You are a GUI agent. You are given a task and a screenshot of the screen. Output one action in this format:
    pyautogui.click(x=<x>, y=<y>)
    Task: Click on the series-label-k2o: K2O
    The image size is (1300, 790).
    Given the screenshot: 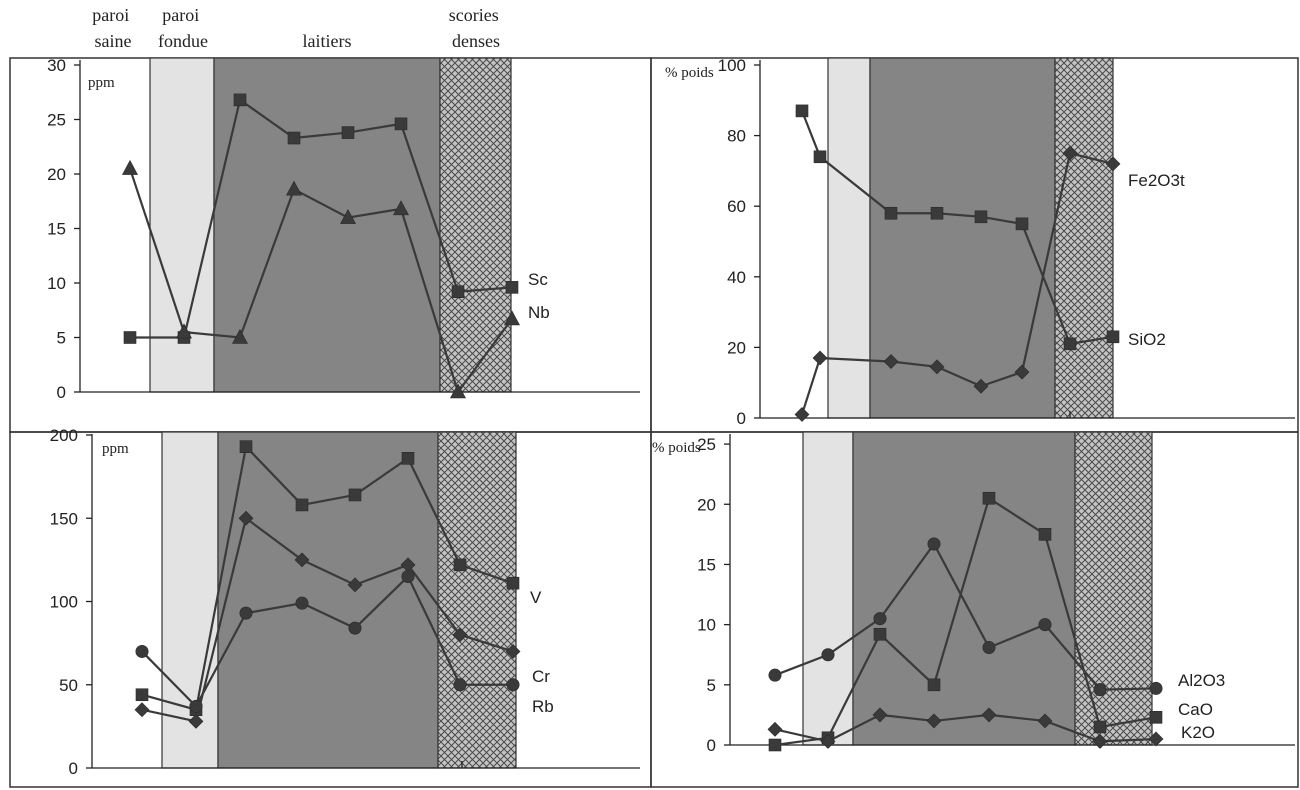 What is the action you would take?
    pyautogui.click(x=1198, y=732)
    